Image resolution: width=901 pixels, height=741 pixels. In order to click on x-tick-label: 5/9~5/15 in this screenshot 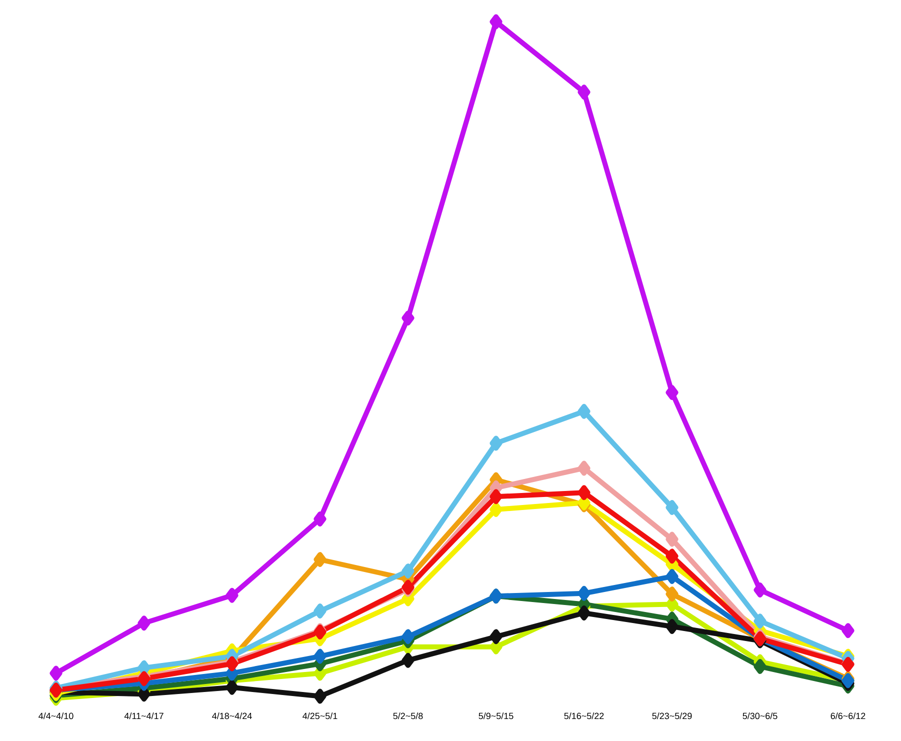, I will do `click(496, 716)`.